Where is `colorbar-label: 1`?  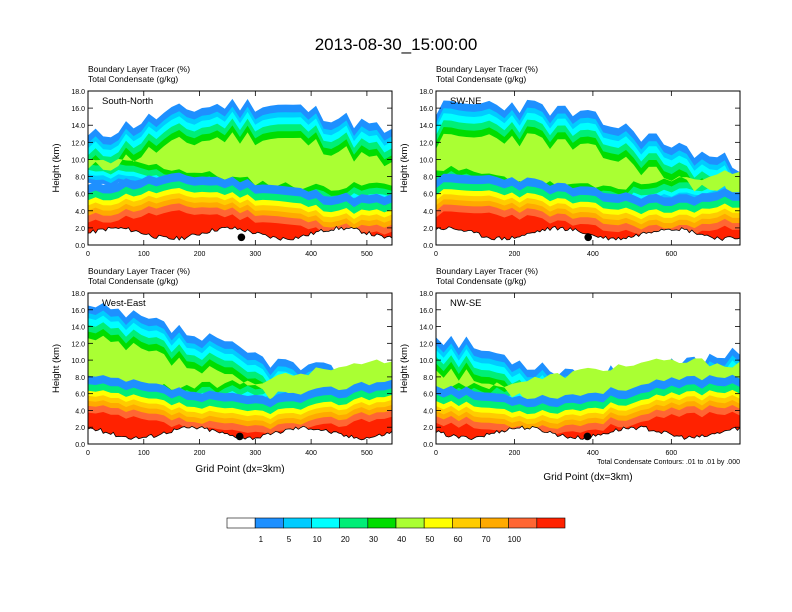 colorbar-label: 1 is located at coordinates (261, 539).